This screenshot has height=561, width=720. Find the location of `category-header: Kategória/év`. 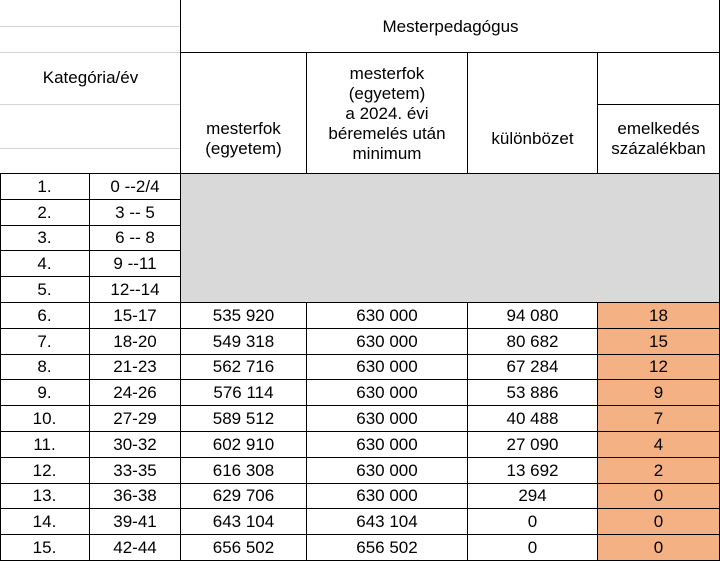

category-header: Kategória/év is located at coordinates (90, 77).